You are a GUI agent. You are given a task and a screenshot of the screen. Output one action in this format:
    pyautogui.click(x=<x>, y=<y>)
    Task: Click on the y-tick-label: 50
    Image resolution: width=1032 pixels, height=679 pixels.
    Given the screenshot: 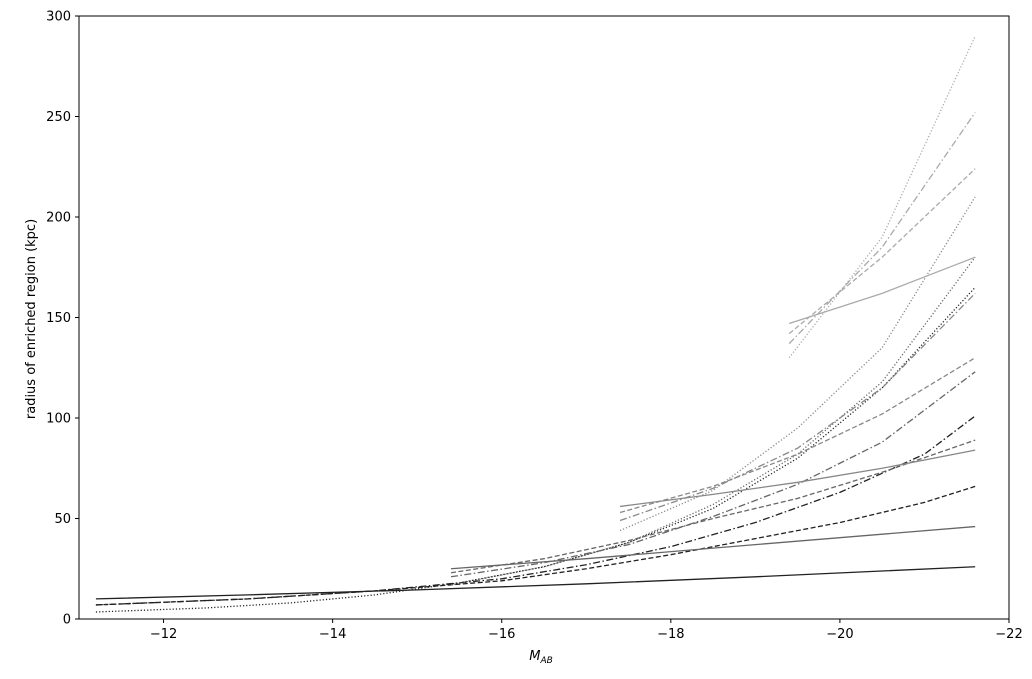 What is the action you would take?
    pyautogui.click(x=62, y=519)
    